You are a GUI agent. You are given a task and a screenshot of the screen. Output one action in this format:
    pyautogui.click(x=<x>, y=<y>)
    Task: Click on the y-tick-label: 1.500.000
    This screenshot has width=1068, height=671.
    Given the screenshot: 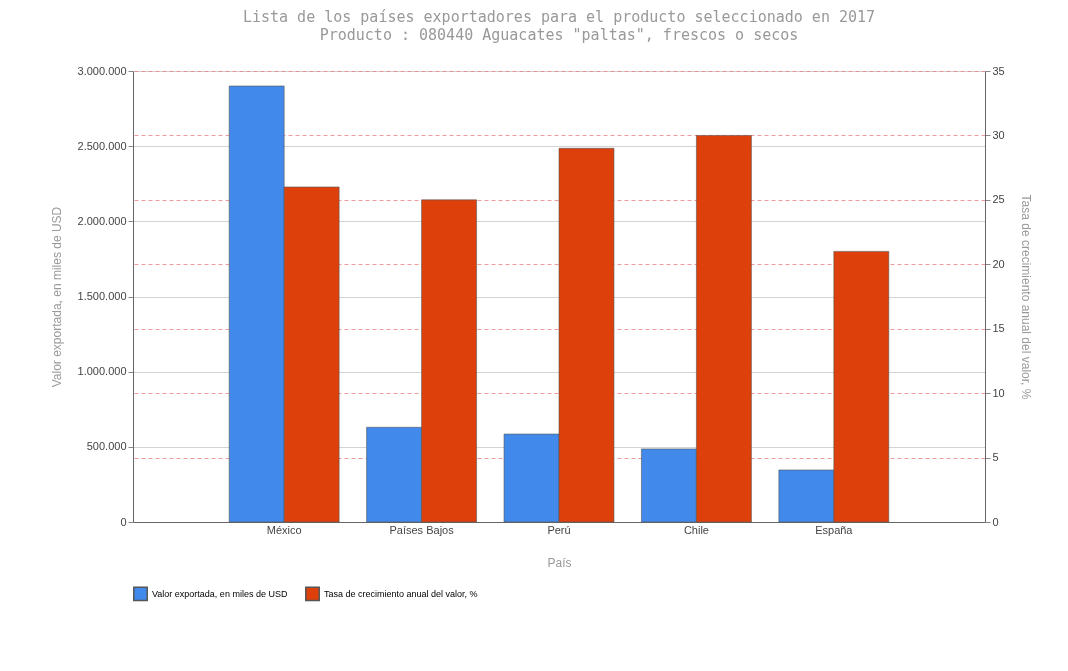 What is the action you would take?
    pyautogui.click(x=102, y=296)
    